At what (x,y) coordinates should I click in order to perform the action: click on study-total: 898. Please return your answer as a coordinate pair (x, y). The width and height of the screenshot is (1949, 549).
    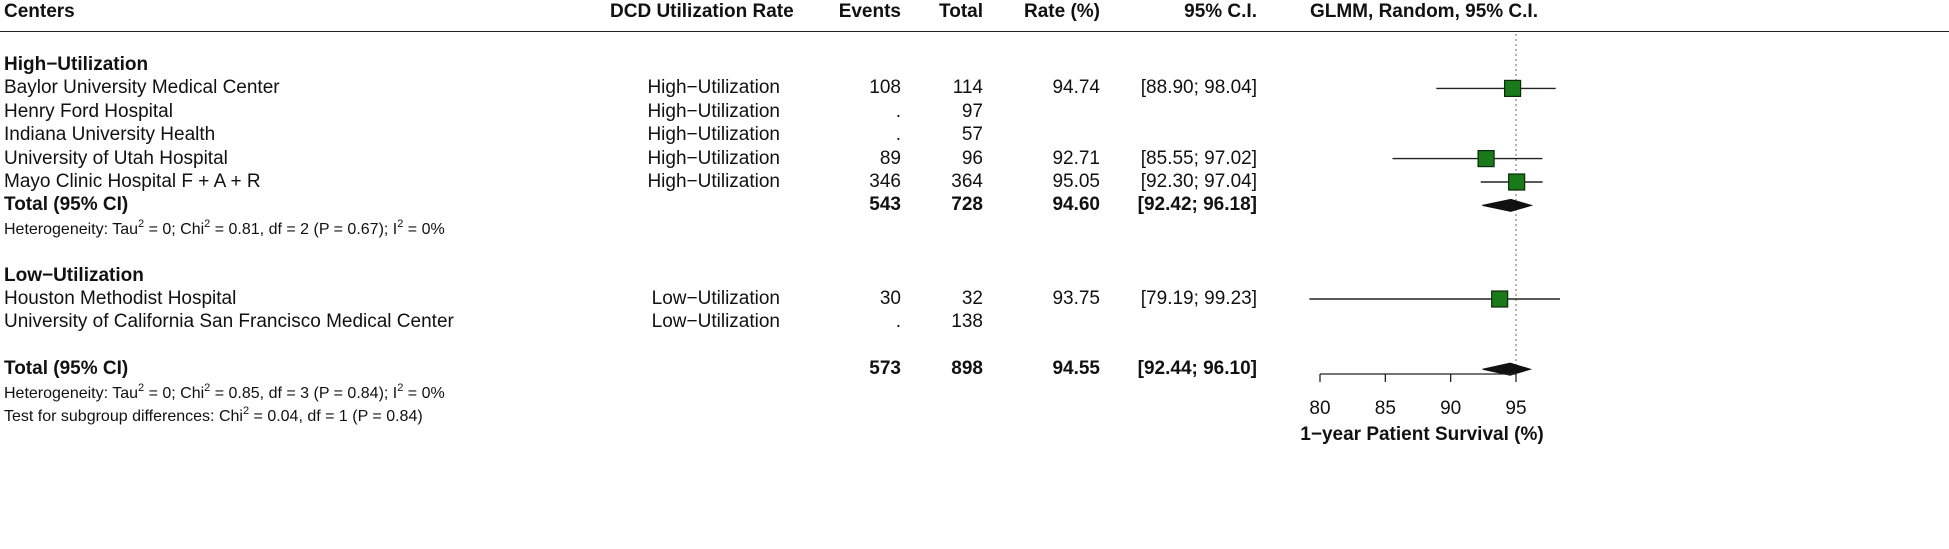
    Looking at the image, I should click on (967, 369).